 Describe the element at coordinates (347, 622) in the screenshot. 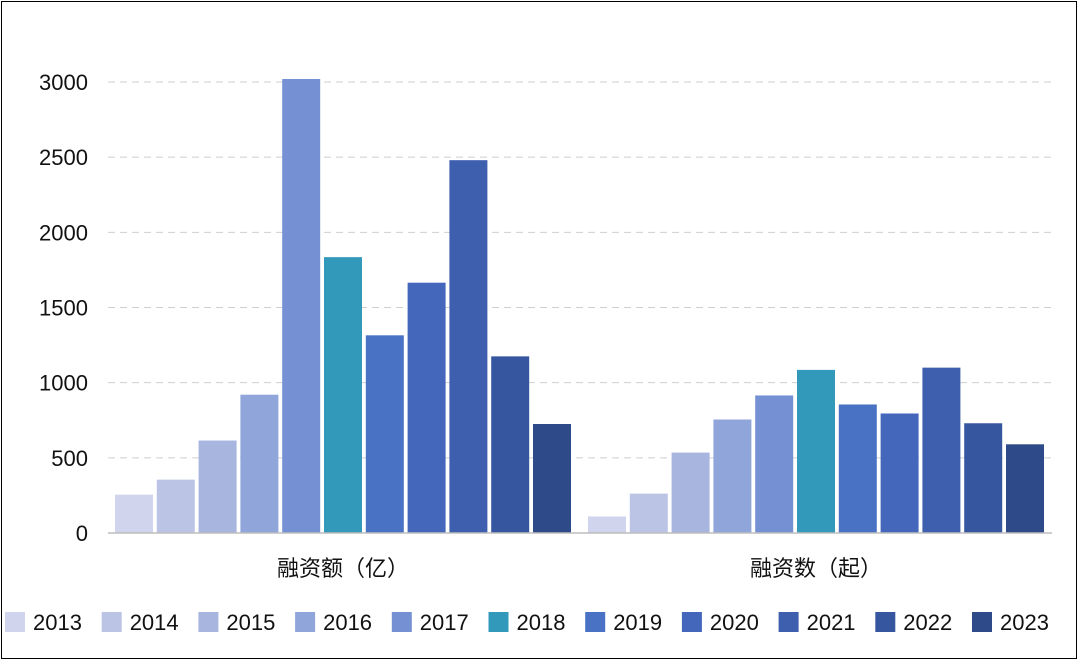

I see `legend-label: 2016` at that location.